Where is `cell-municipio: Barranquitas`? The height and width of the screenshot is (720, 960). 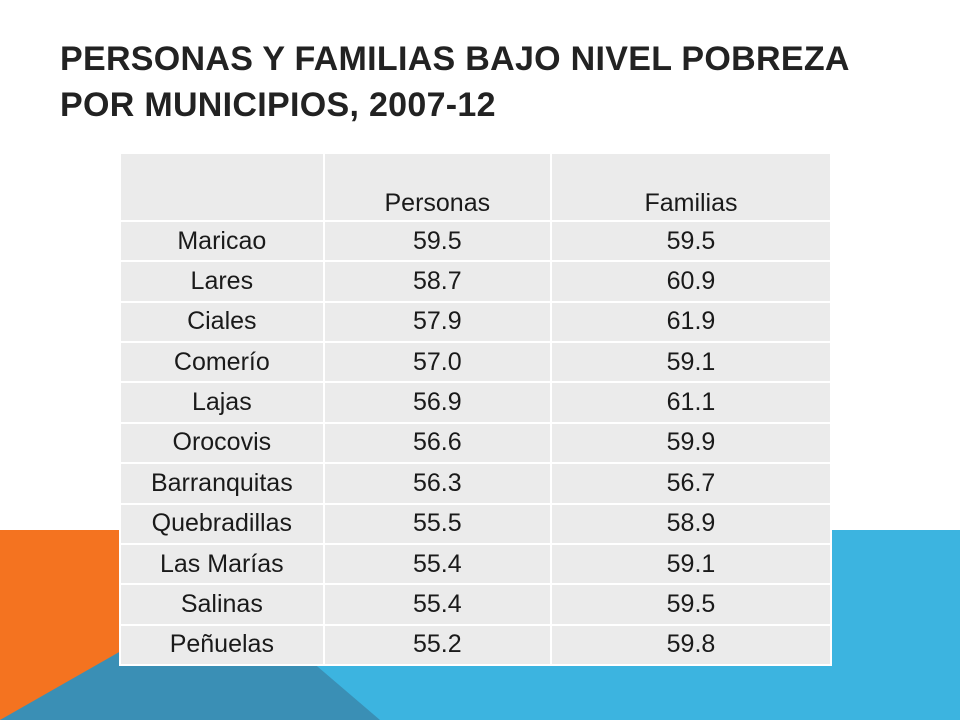 cell-municipio: Barranquitas is located at coordinates (222, 483).